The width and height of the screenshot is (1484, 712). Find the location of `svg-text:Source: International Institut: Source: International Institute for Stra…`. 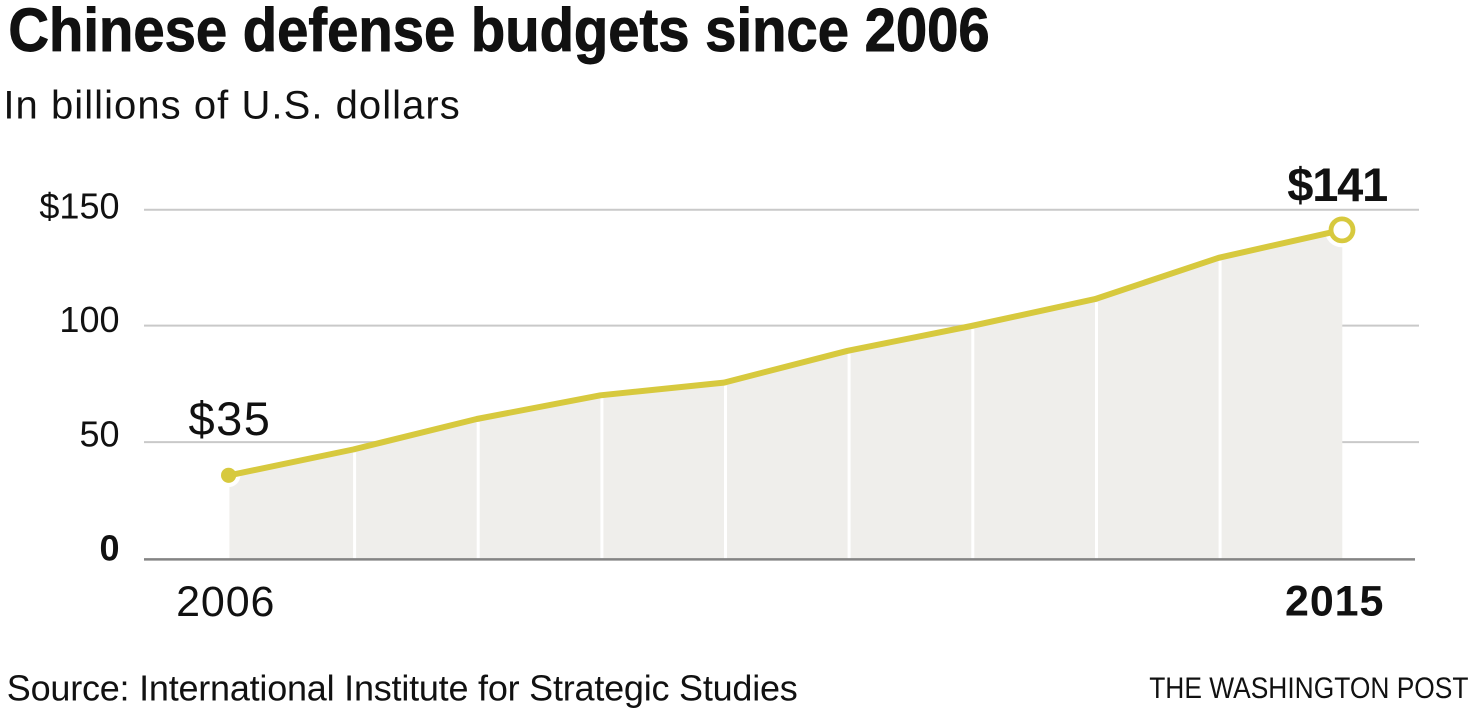

svg-text:Source: International Institut: Source: International Institute for Stra… is located at coordinates (402, 687).